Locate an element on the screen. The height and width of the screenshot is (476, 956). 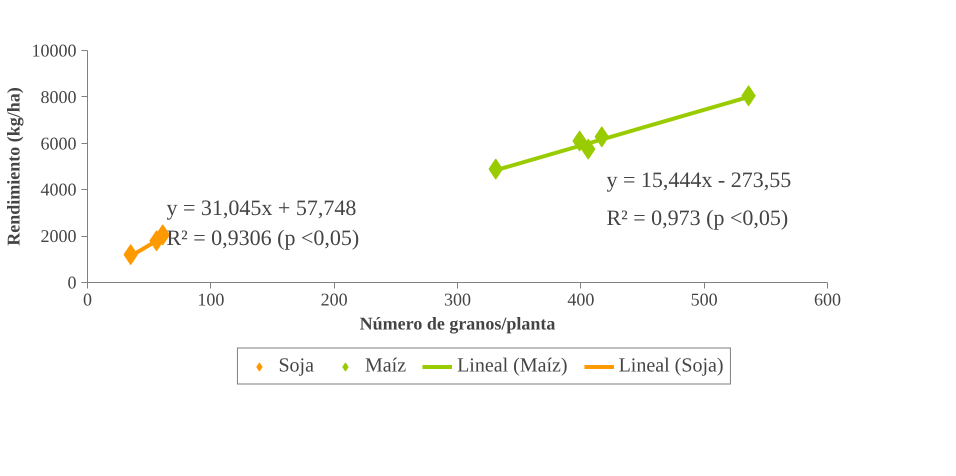
annotation: y = 31,045x + 57,748 is located at coordinates (261, 207).